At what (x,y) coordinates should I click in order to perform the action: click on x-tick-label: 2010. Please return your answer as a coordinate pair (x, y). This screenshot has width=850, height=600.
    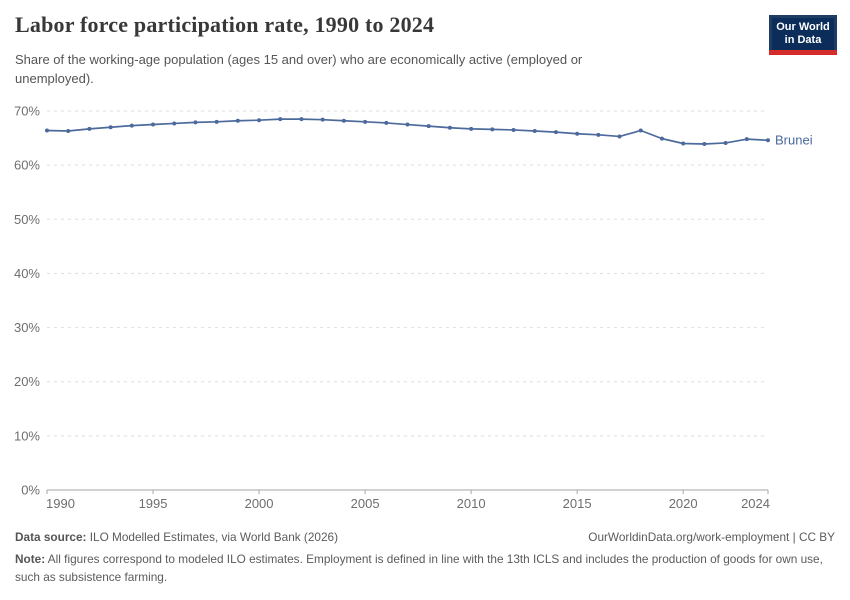
    Looking at the image, I should click on (471, 503).